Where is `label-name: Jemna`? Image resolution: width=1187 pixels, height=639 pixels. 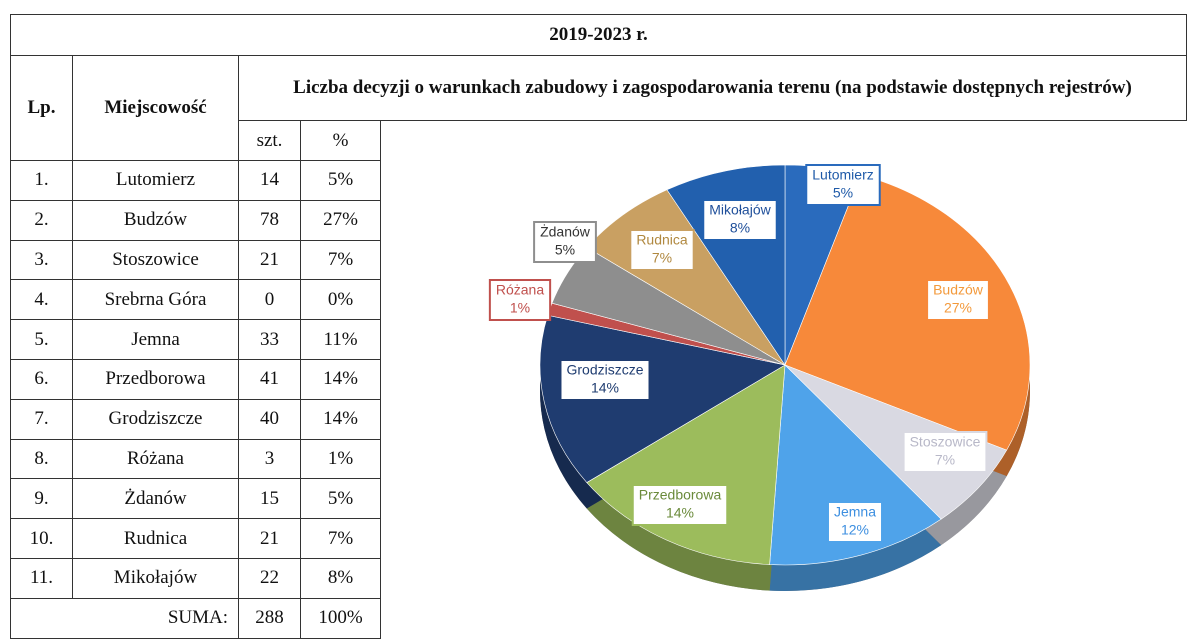
label-name: Jemna is located at coordinates (855, 512).